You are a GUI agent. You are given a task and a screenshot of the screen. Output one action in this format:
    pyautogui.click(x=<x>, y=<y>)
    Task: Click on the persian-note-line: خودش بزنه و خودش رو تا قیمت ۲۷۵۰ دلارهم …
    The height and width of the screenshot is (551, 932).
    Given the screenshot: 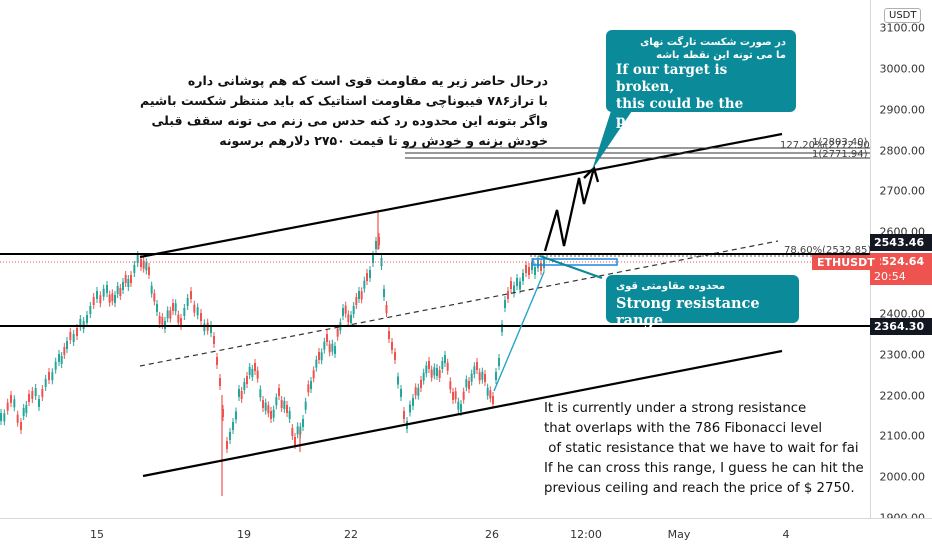 What is the action you would take?
    pyautogui.click(x=383, y=140)
    